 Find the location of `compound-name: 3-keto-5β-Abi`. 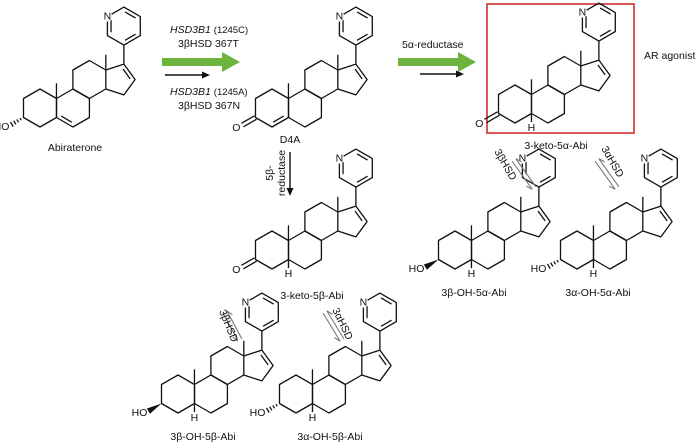

compound-name: 3-keto-5β-Abi is located at coordinates (311, 296).